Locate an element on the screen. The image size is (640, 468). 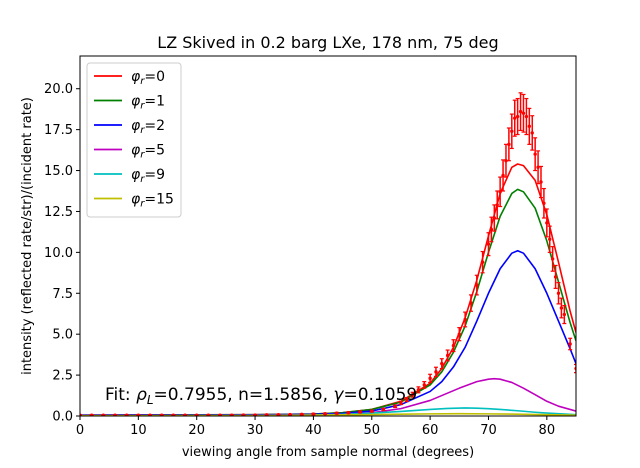
x-tick-label: 10 is located at coordinates (138, 430).